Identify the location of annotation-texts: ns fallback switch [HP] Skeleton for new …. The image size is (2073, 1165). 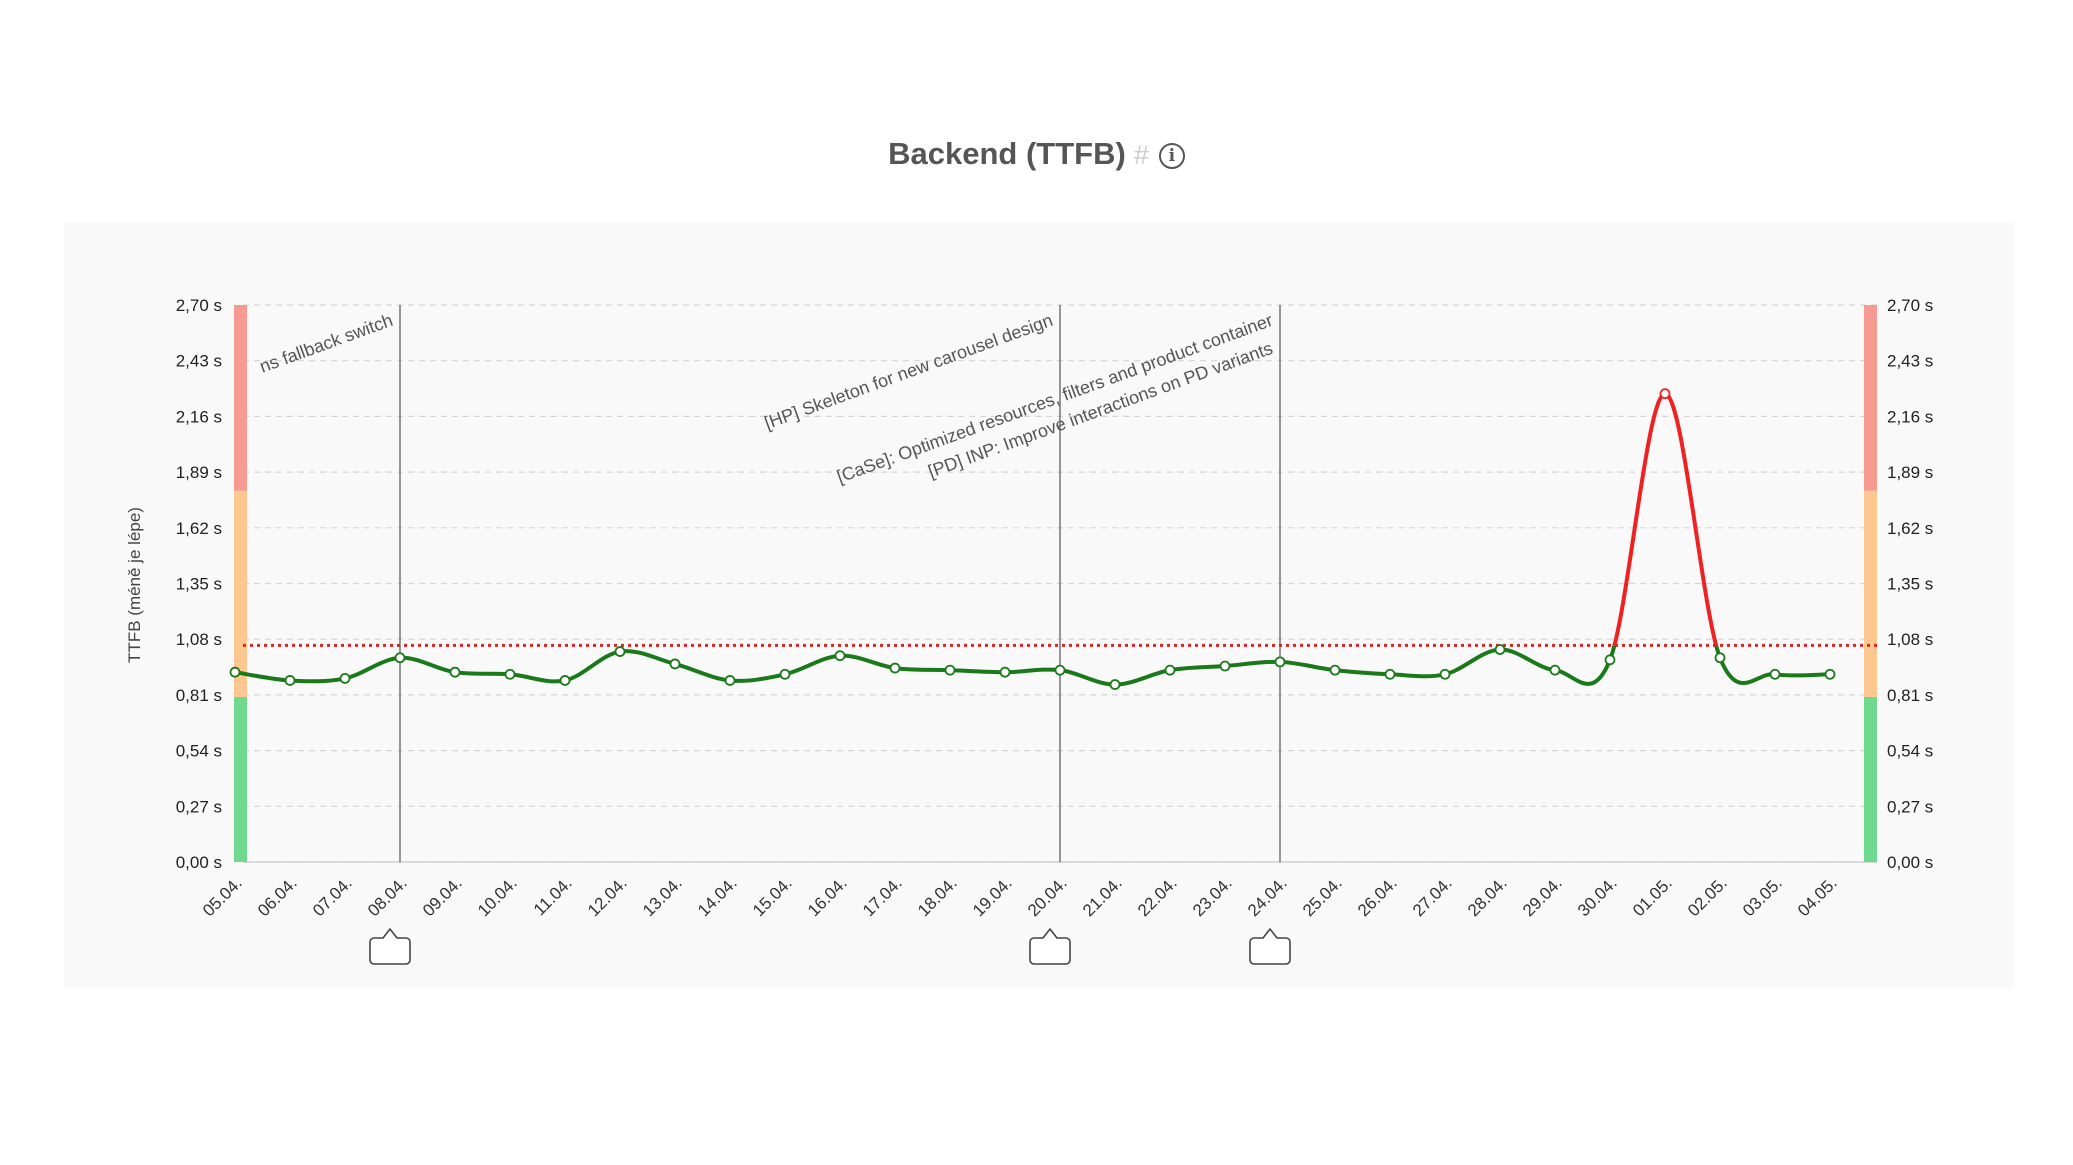
(766, 398).